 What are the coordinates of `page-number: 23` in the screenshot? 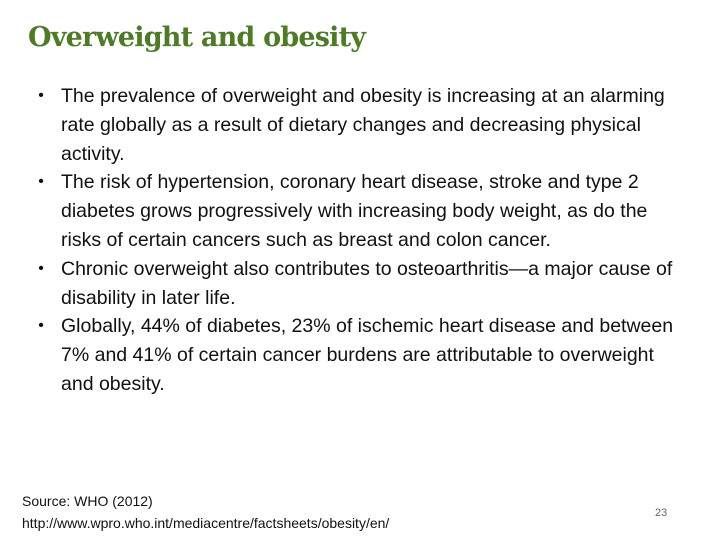 It's located at (661, 513).